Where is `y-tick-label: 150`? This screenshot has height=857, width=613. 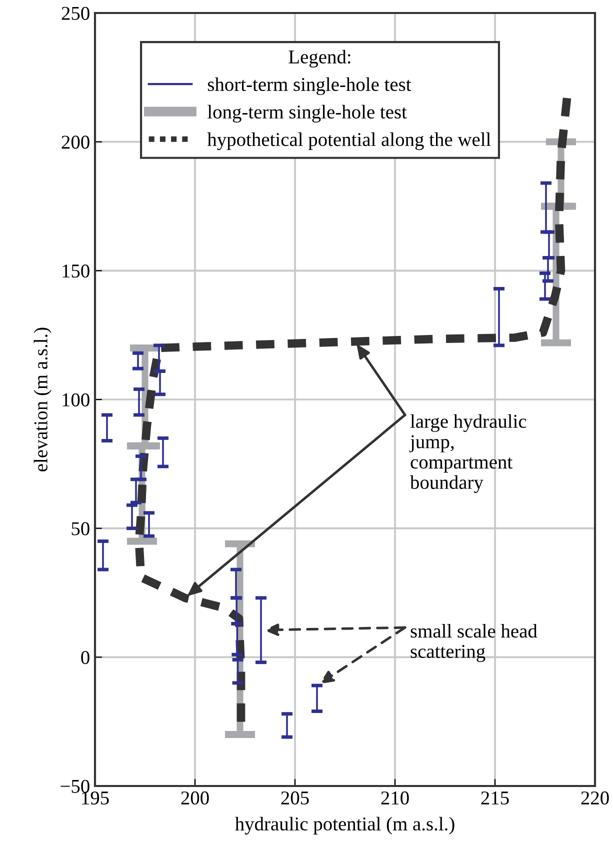
y-tick-label: 150 is located at coordinates (76, 271).